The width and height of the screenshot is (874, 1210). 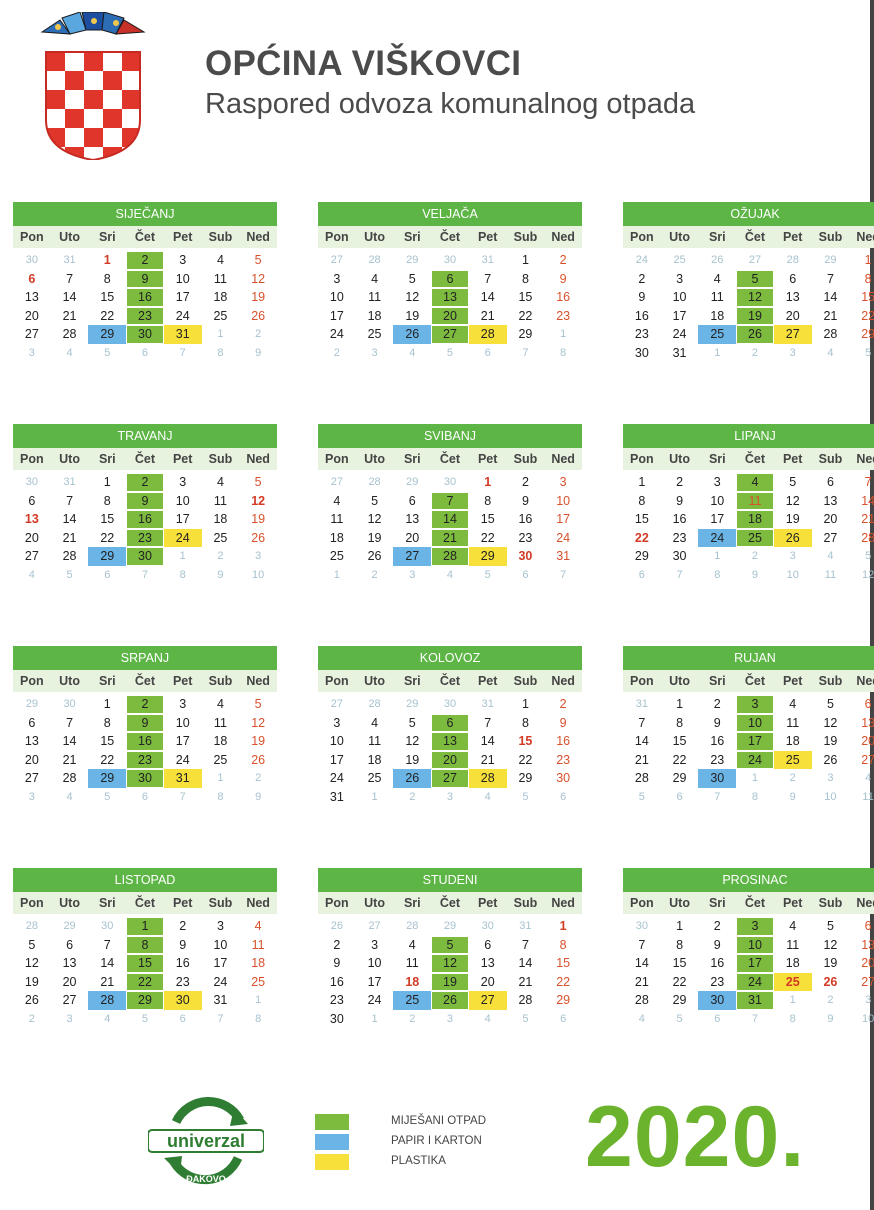 What do you see at coordinates (182, 796) in the screenshot?
I see `day-cell: 7` at bounding box center [182, 796].